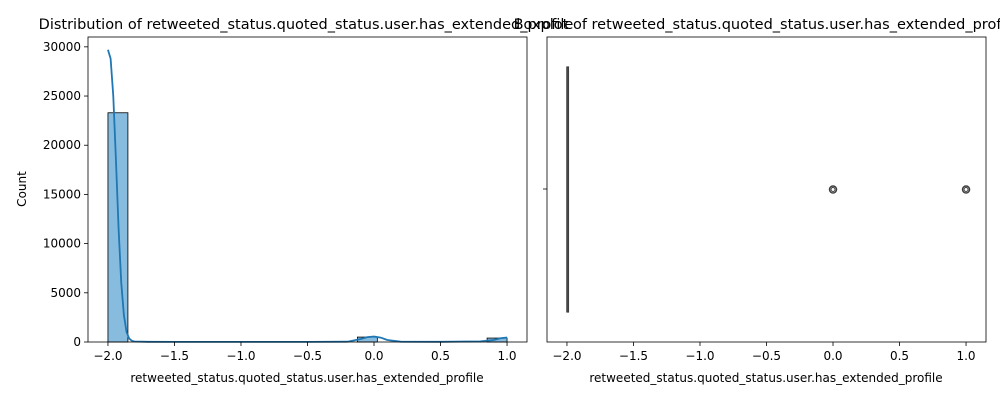 This screenshot has width=1000, height=400. I want to click on histogram-x-ticks: −2.0 −1.5 −1.0 −0.5 0.0 0.5 1.0, so click(305, 352).